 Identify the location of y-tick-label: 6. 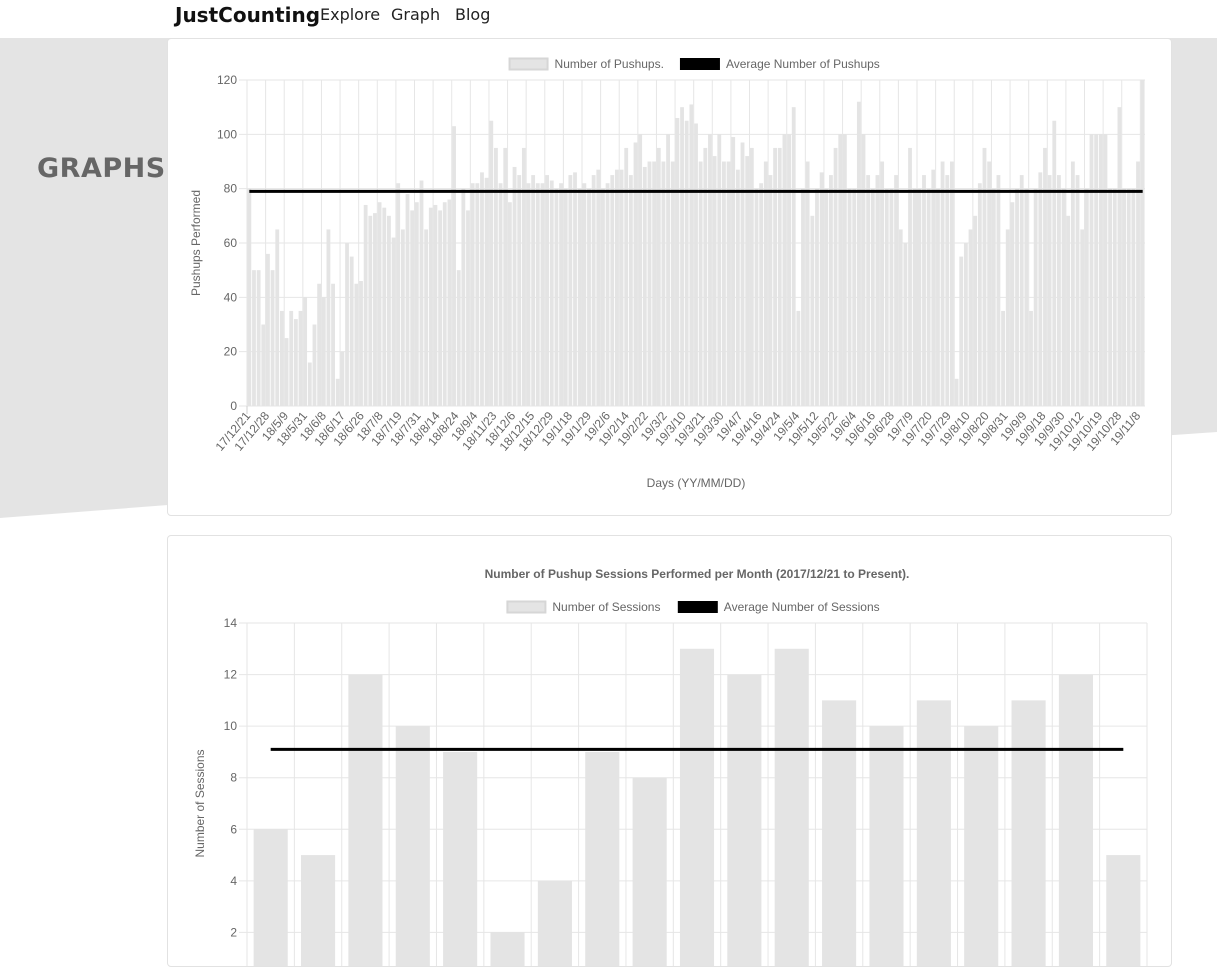
(233, 829).